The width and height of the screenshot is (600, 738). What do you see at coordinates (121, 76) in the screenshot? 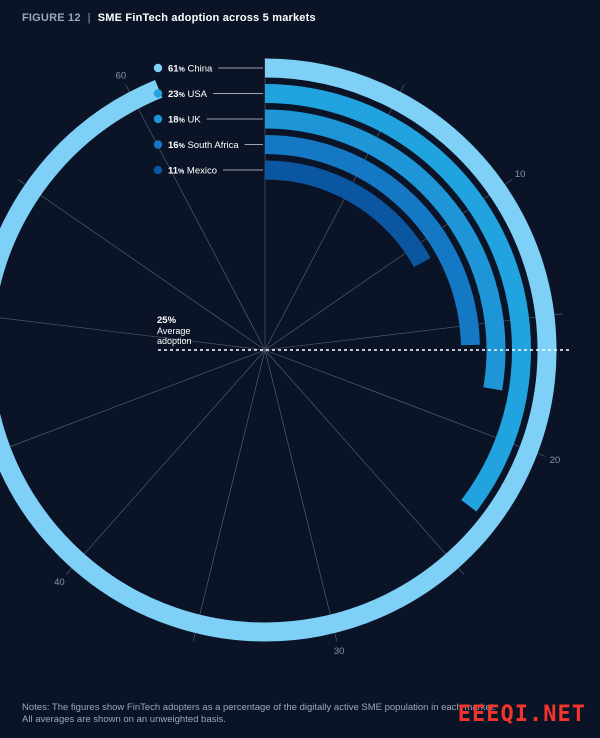
I see `tick-label-60: 60` at bounding box center [121, 76].